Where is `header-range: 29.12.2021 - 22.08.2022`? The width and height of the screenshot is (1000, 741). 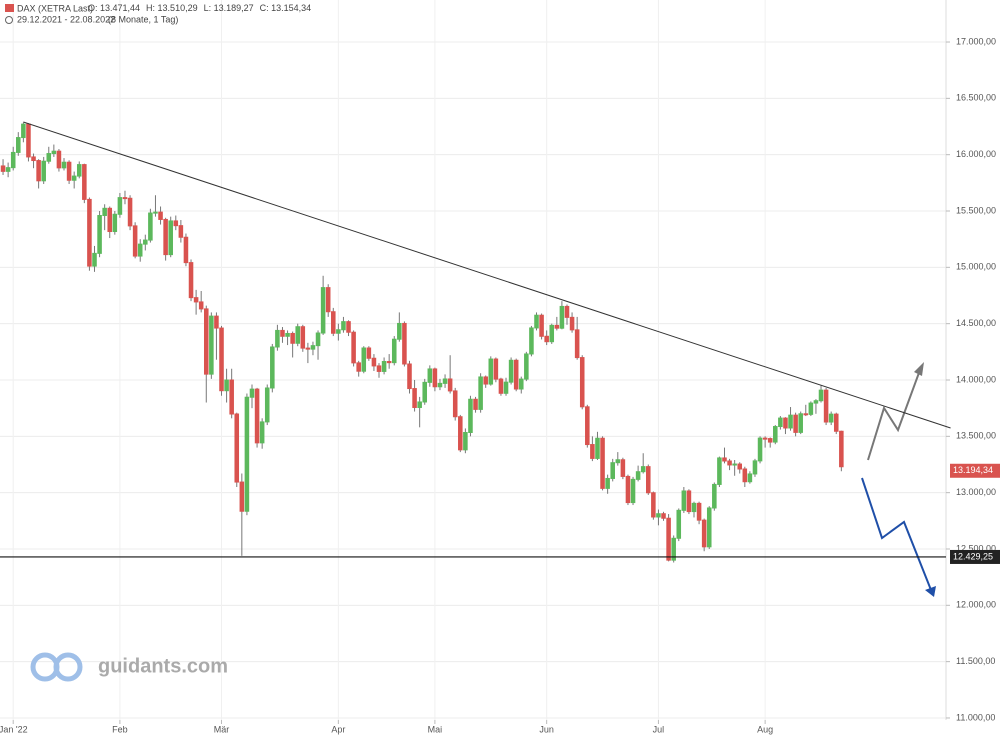
header-range: 29.12.2021 - 22.08.2022 is located at coordinates (66, 19).